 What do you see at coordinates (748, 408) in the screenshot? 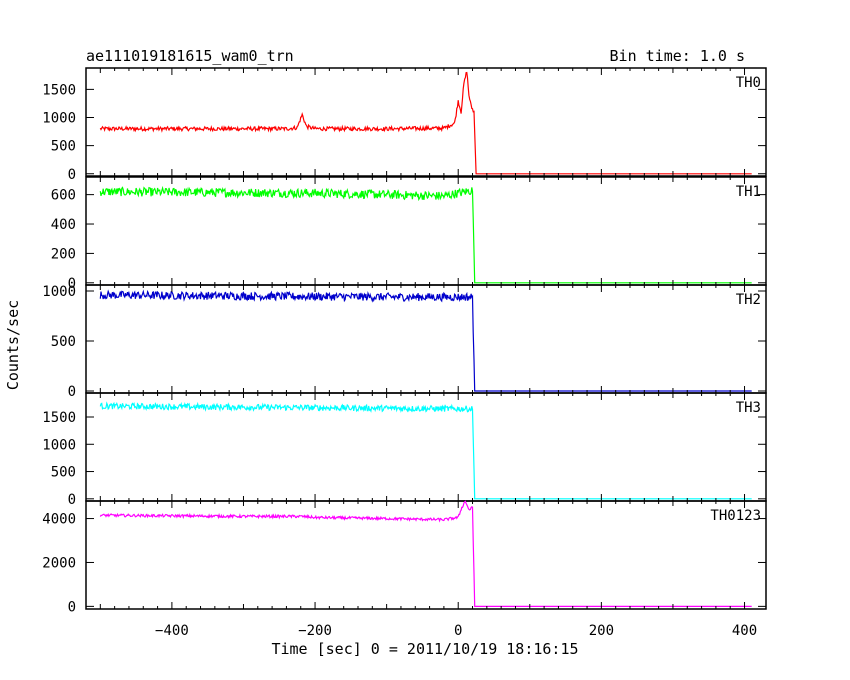
I see `series-label-th3: TH3` at bounding box center [748, 408].